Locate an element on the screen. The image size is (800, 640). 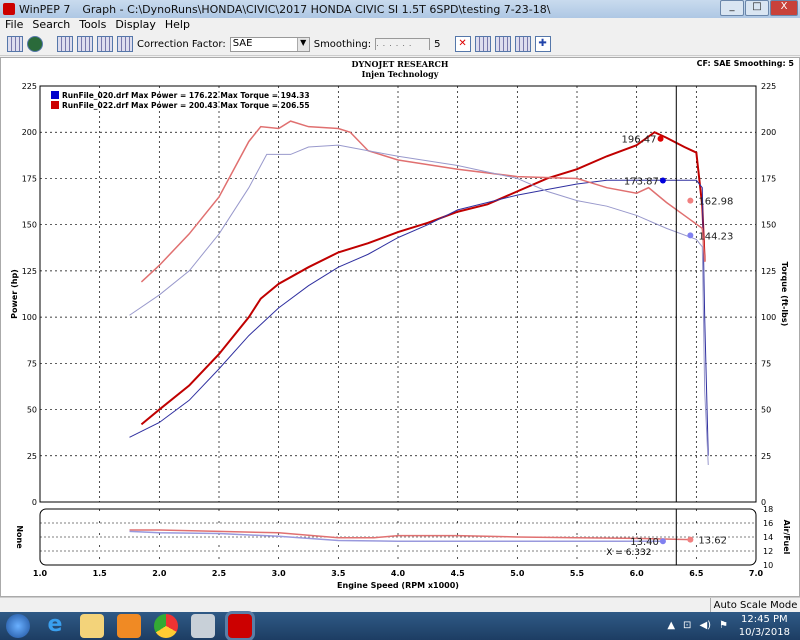
afr-marker-label: 13.62 is located at coordinates (712, 541).